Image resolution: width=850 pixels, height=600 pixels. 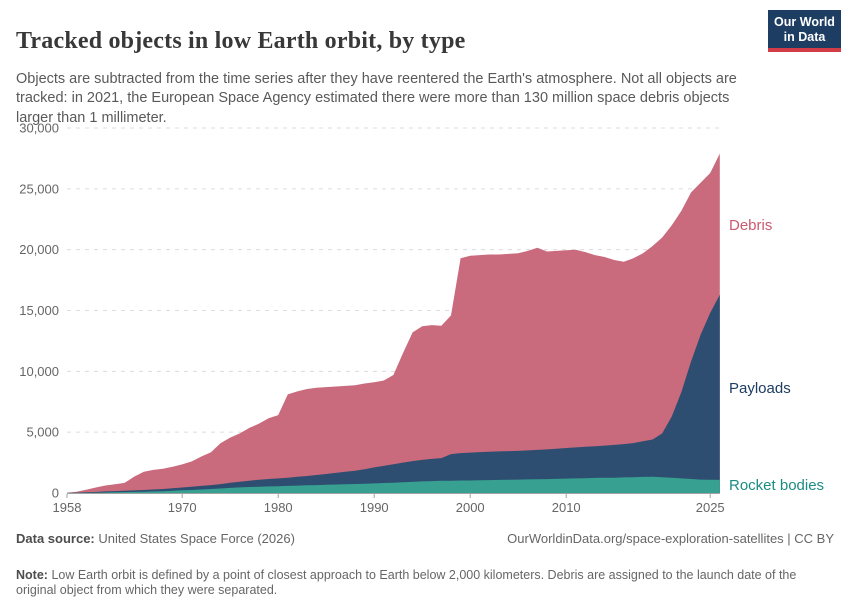 What do you see at coordinates (804, 22) in the screenshot?
I see `owid-logo-line1: Our World` at bounding box center [804, 22].